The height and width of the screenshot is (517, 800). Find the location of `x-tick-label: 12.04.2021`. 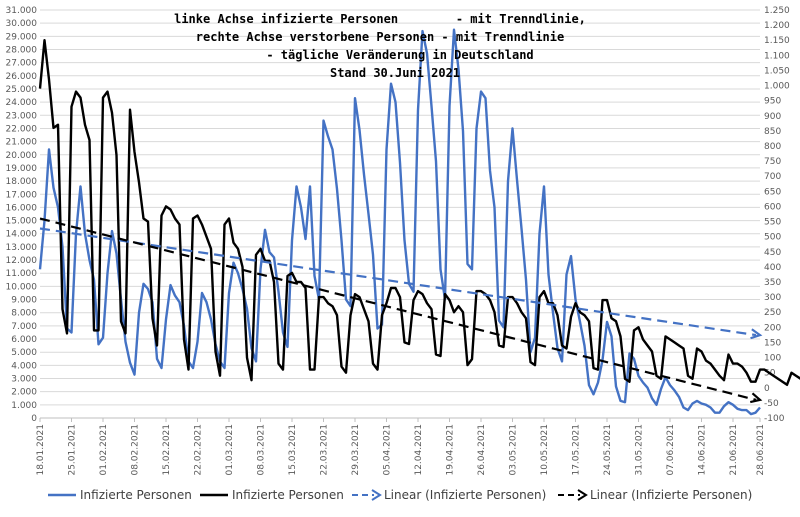

x-tick-label: 12.04.2021 is located at coordinates (419, 450).